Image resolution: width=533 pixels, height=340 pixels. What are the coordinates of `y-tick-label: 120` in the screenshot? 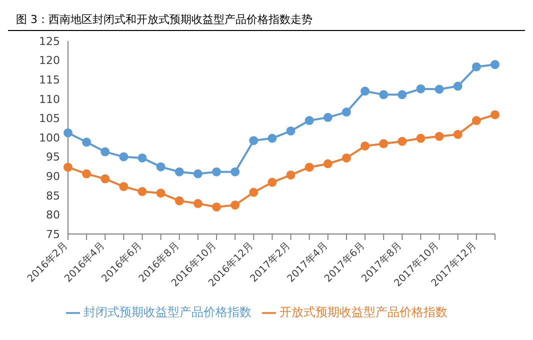 It's located at (49, 61).